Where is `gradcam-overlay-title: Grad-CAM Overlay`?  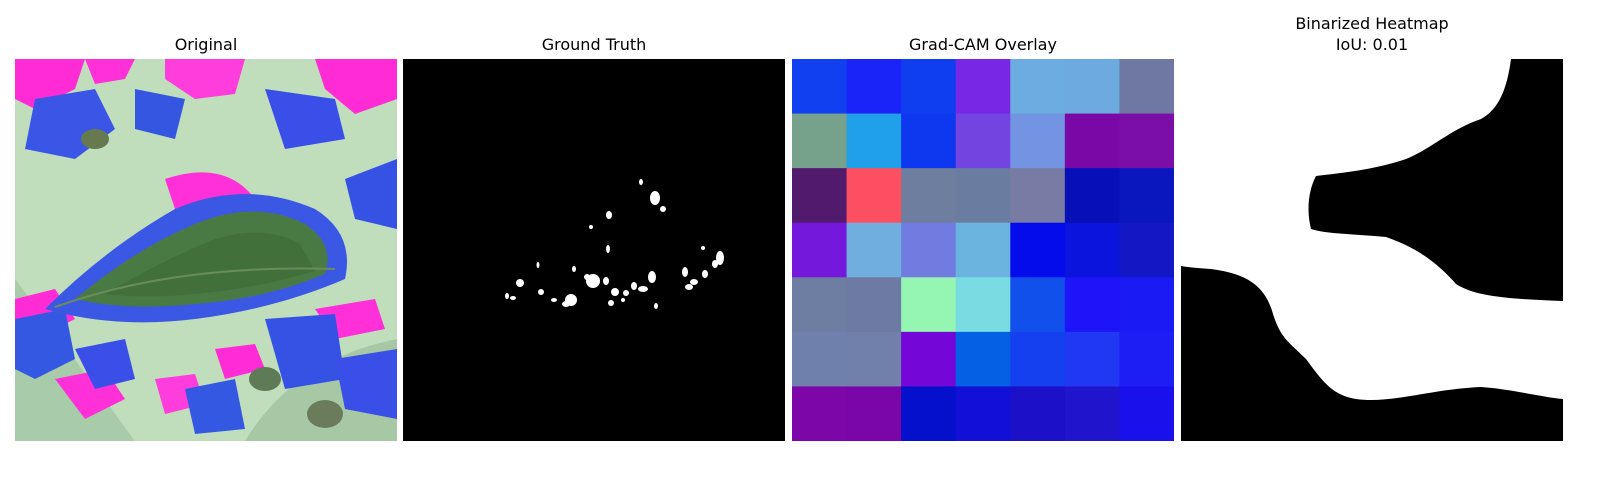
gradcam-overlay-title: Grad-CAM Overlay is located at coordinates (983, 44).